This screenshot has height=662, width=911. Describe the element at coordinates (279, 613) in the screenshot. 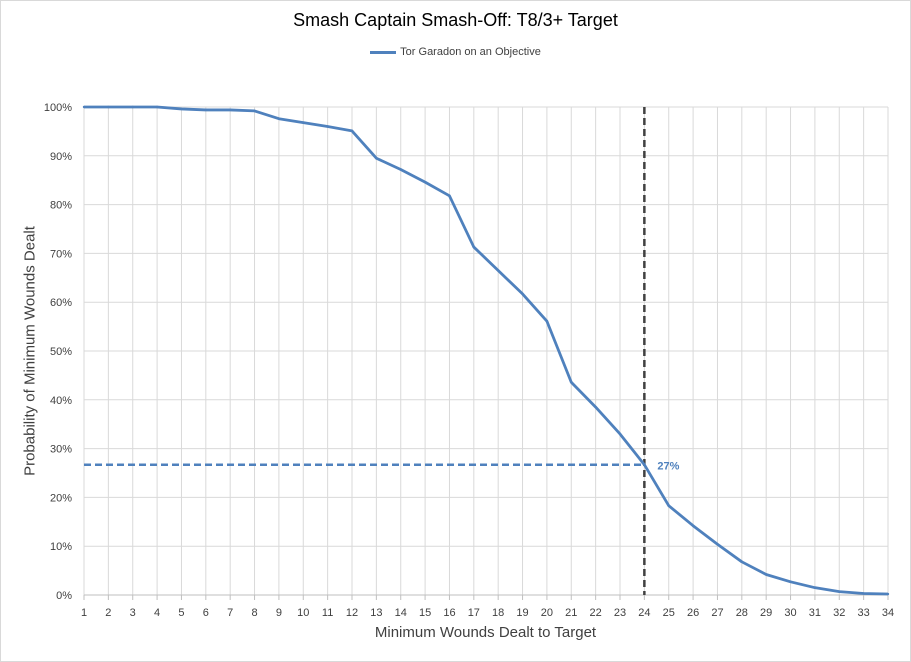

I see `x-tick-label: 9` at that location.